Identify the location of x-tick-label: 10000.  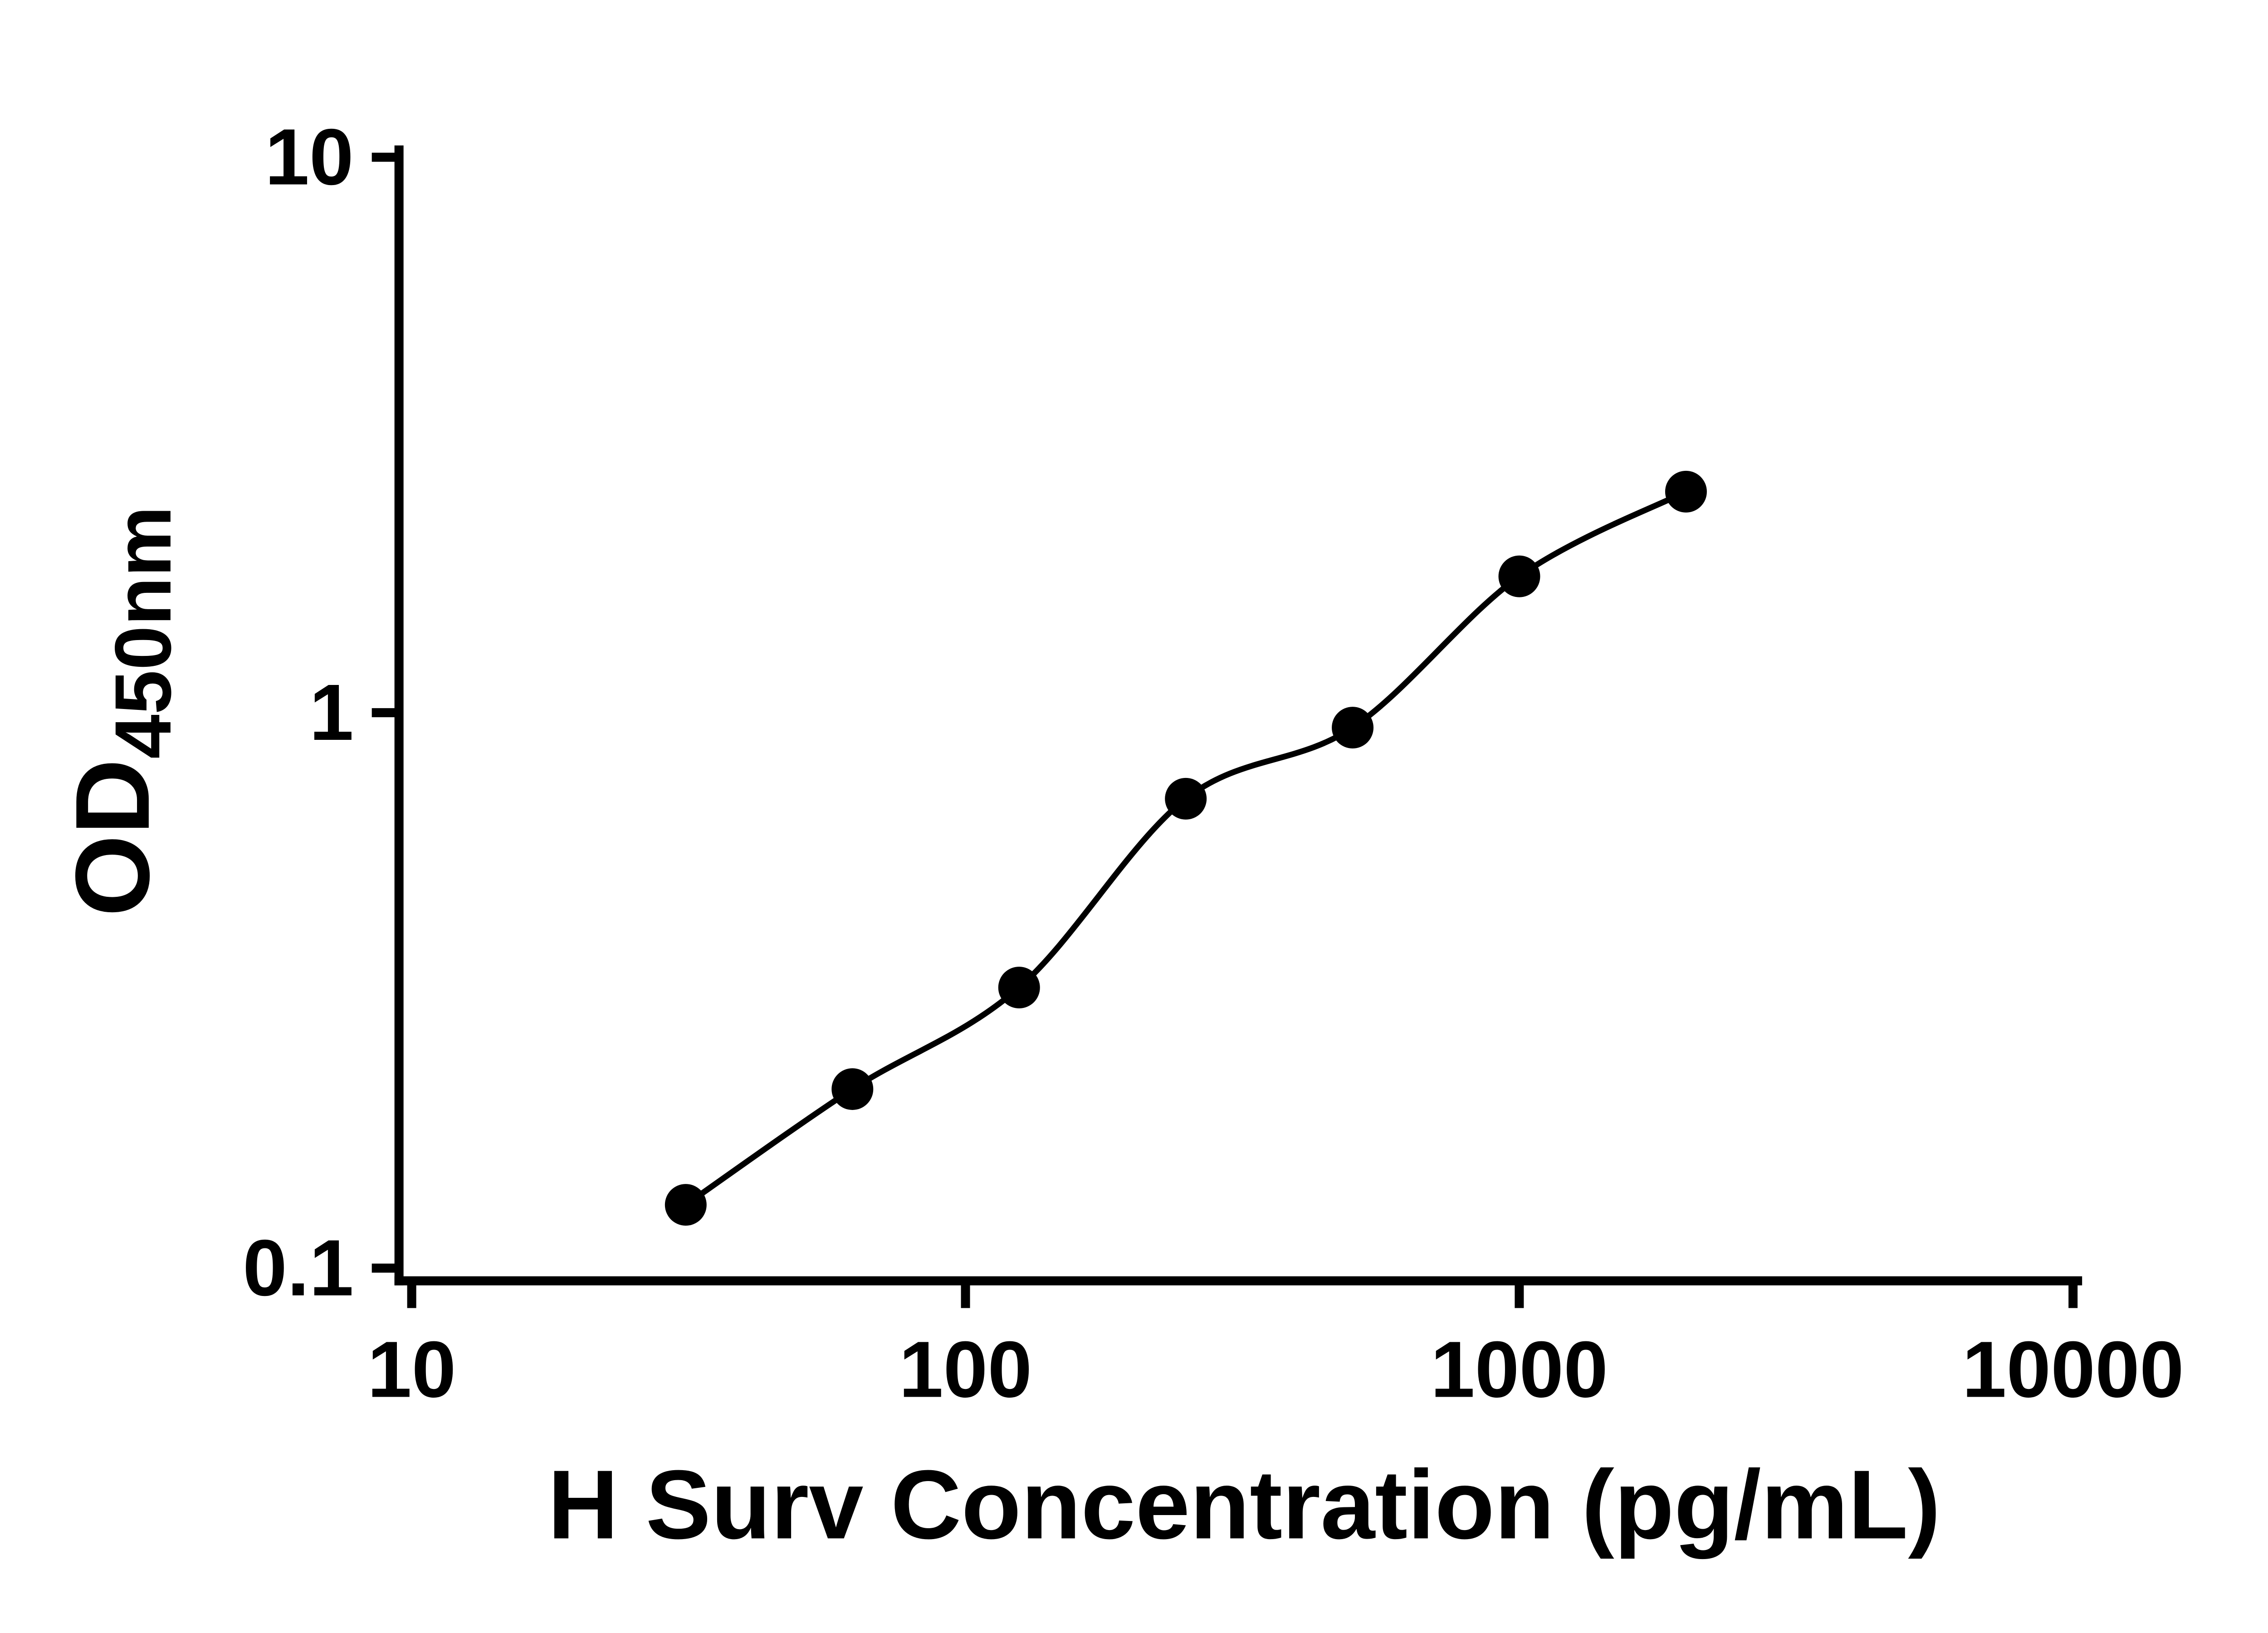
(2073, 1369).